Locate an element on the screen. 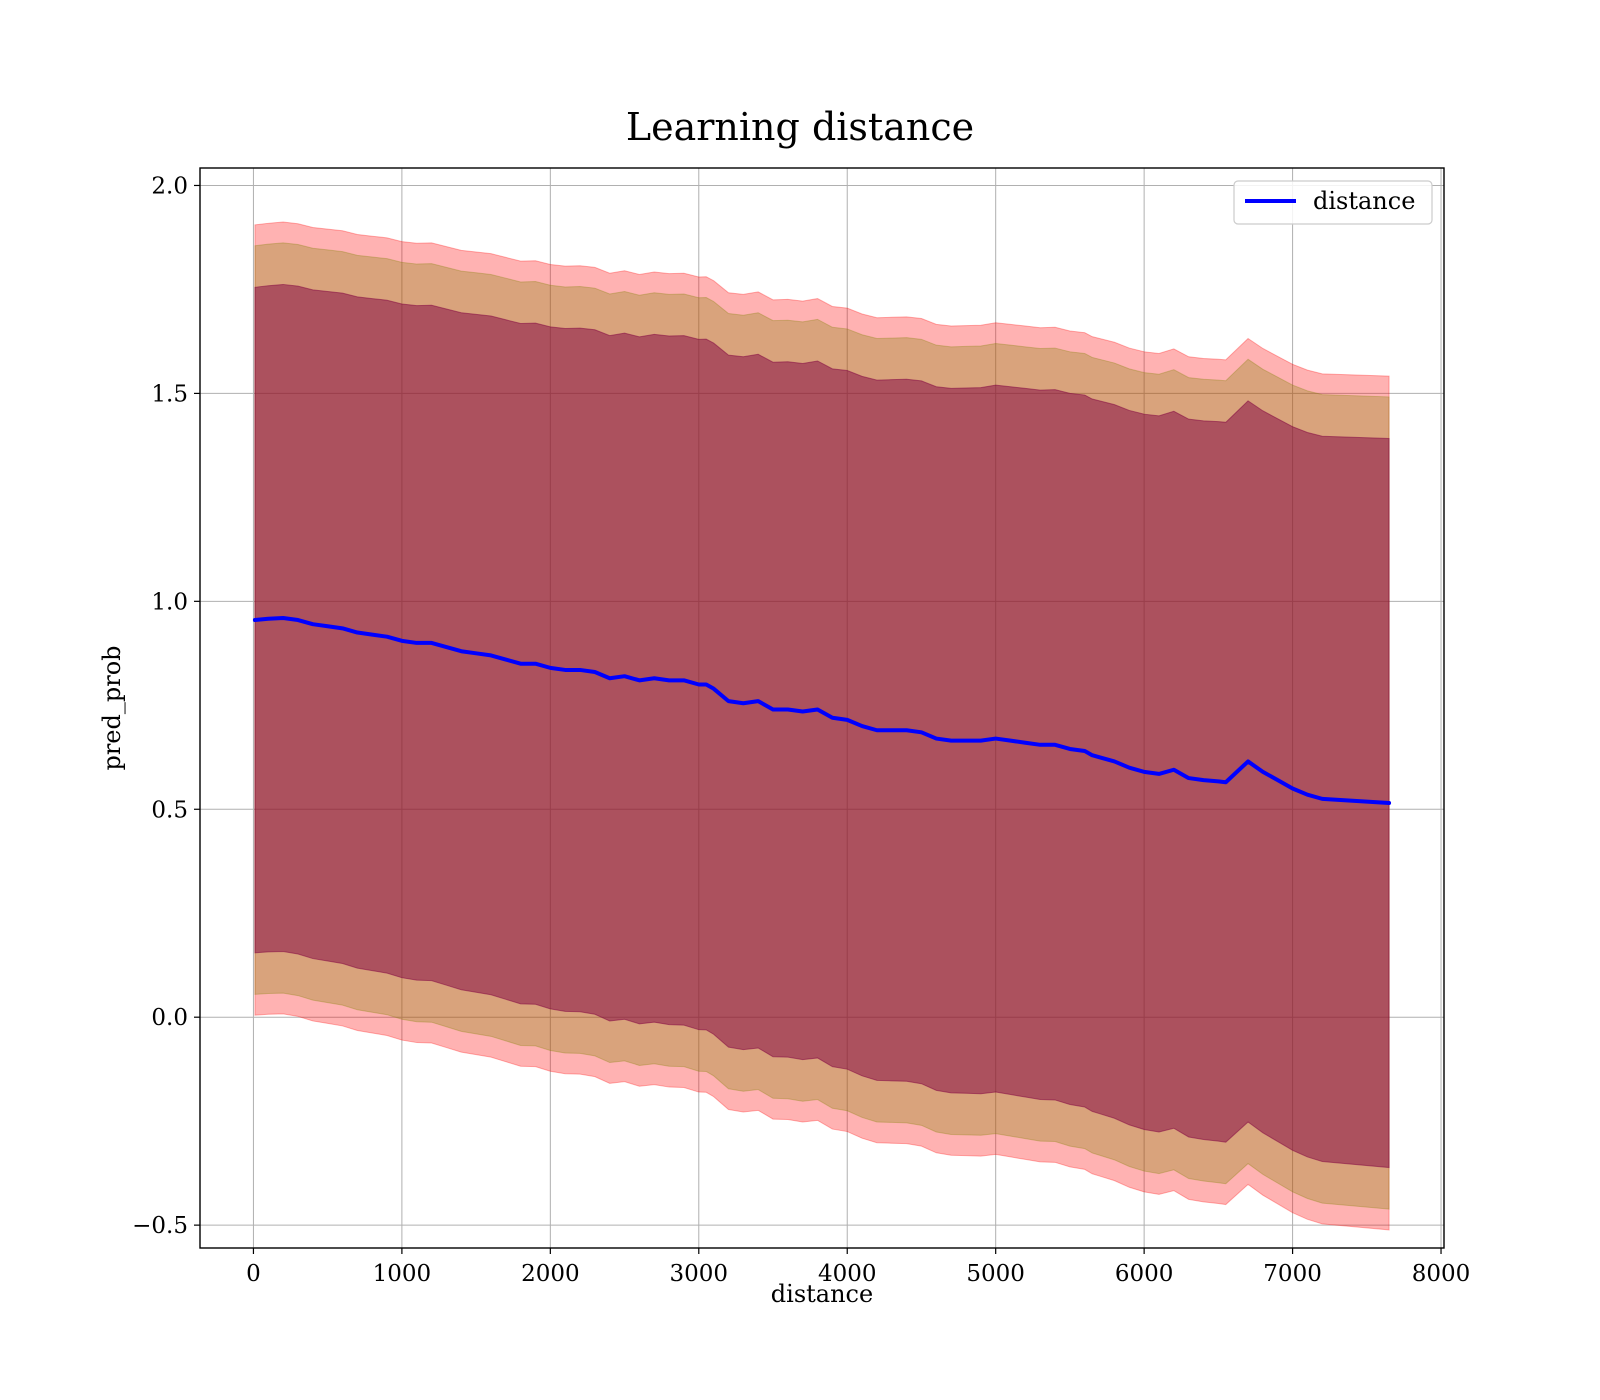 This screenshot has height=1400, width=1600. x-tick-label: 2000 is located at coordinates (550, 1274).